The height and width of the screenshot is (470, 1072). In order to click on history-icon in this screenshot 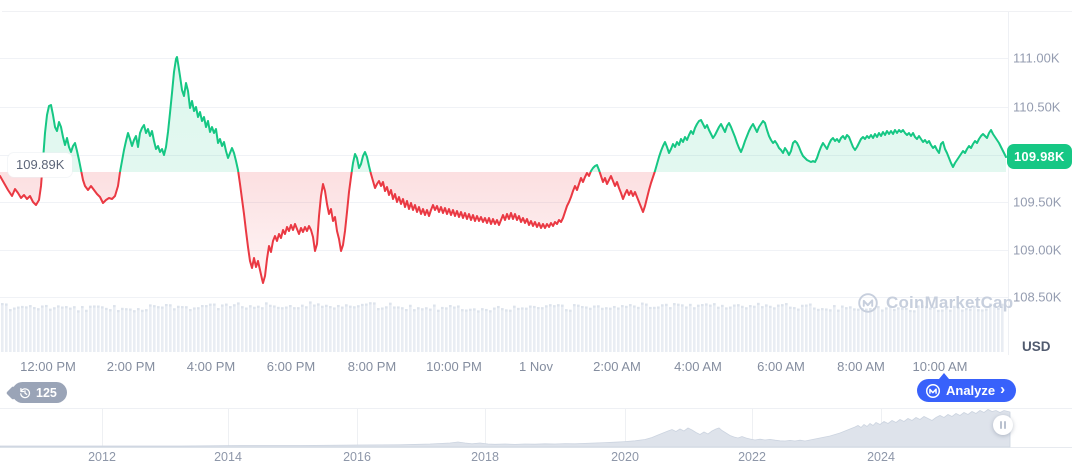, I will do `click(25, 393)`.